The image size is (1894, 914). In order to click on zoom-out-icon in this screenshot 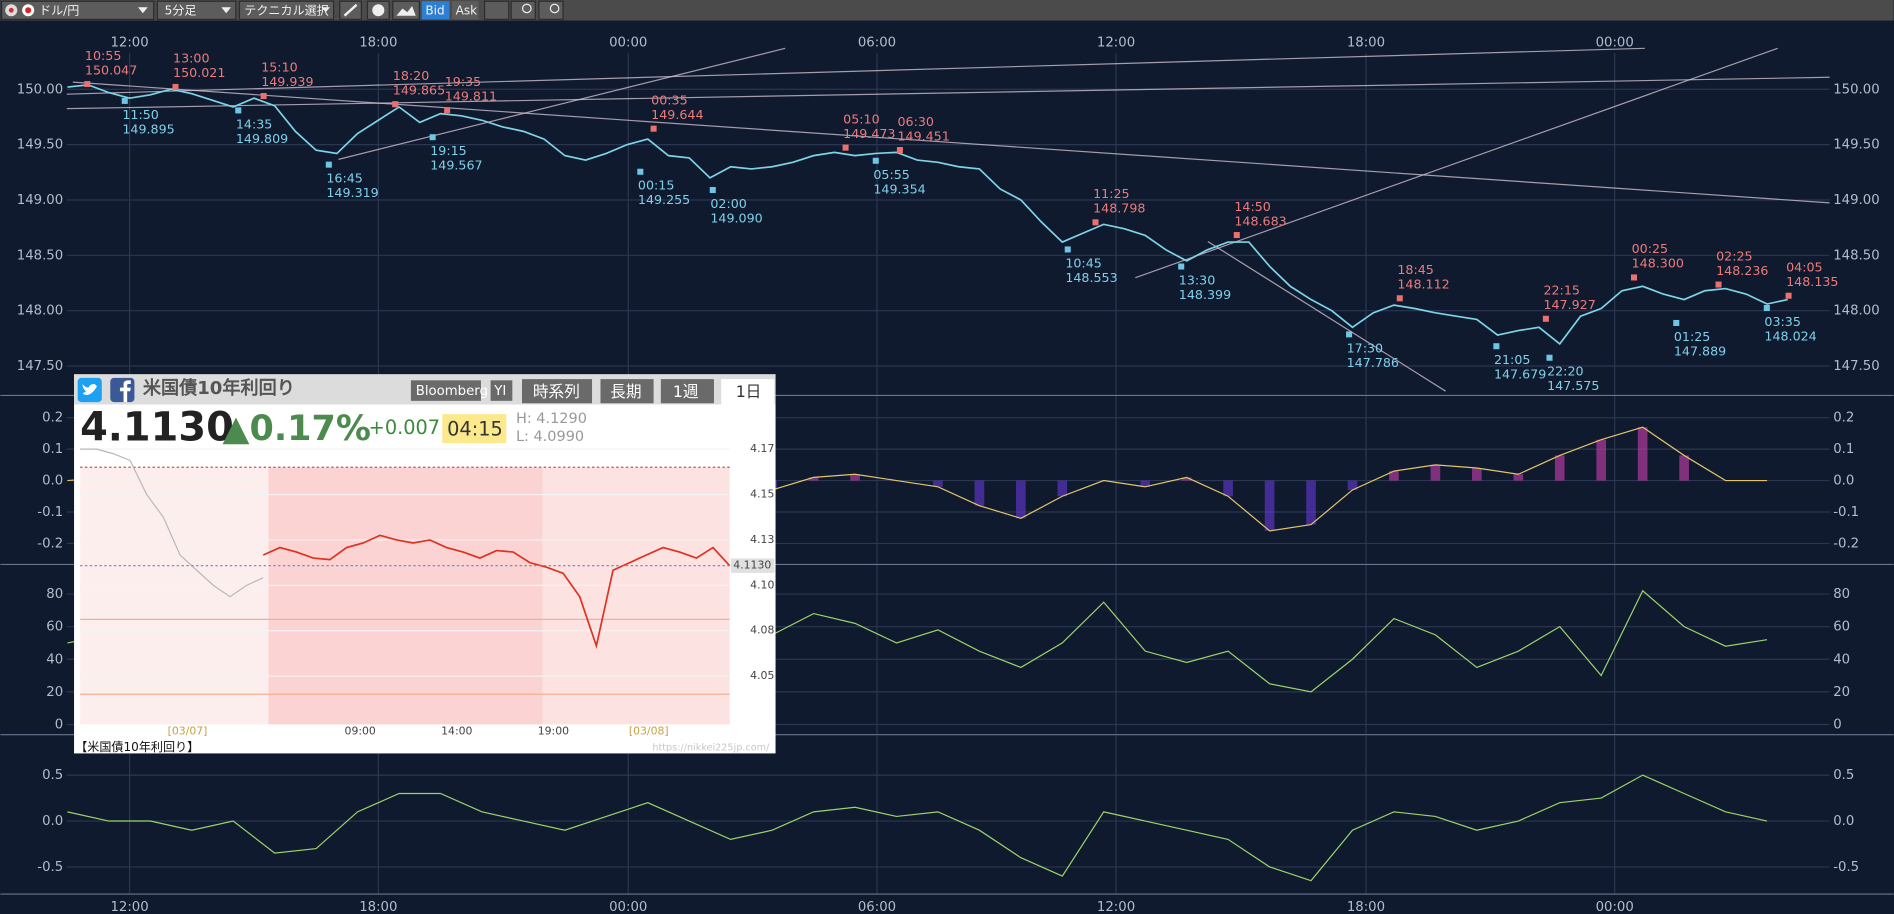, I will do `click(526, 8)`.